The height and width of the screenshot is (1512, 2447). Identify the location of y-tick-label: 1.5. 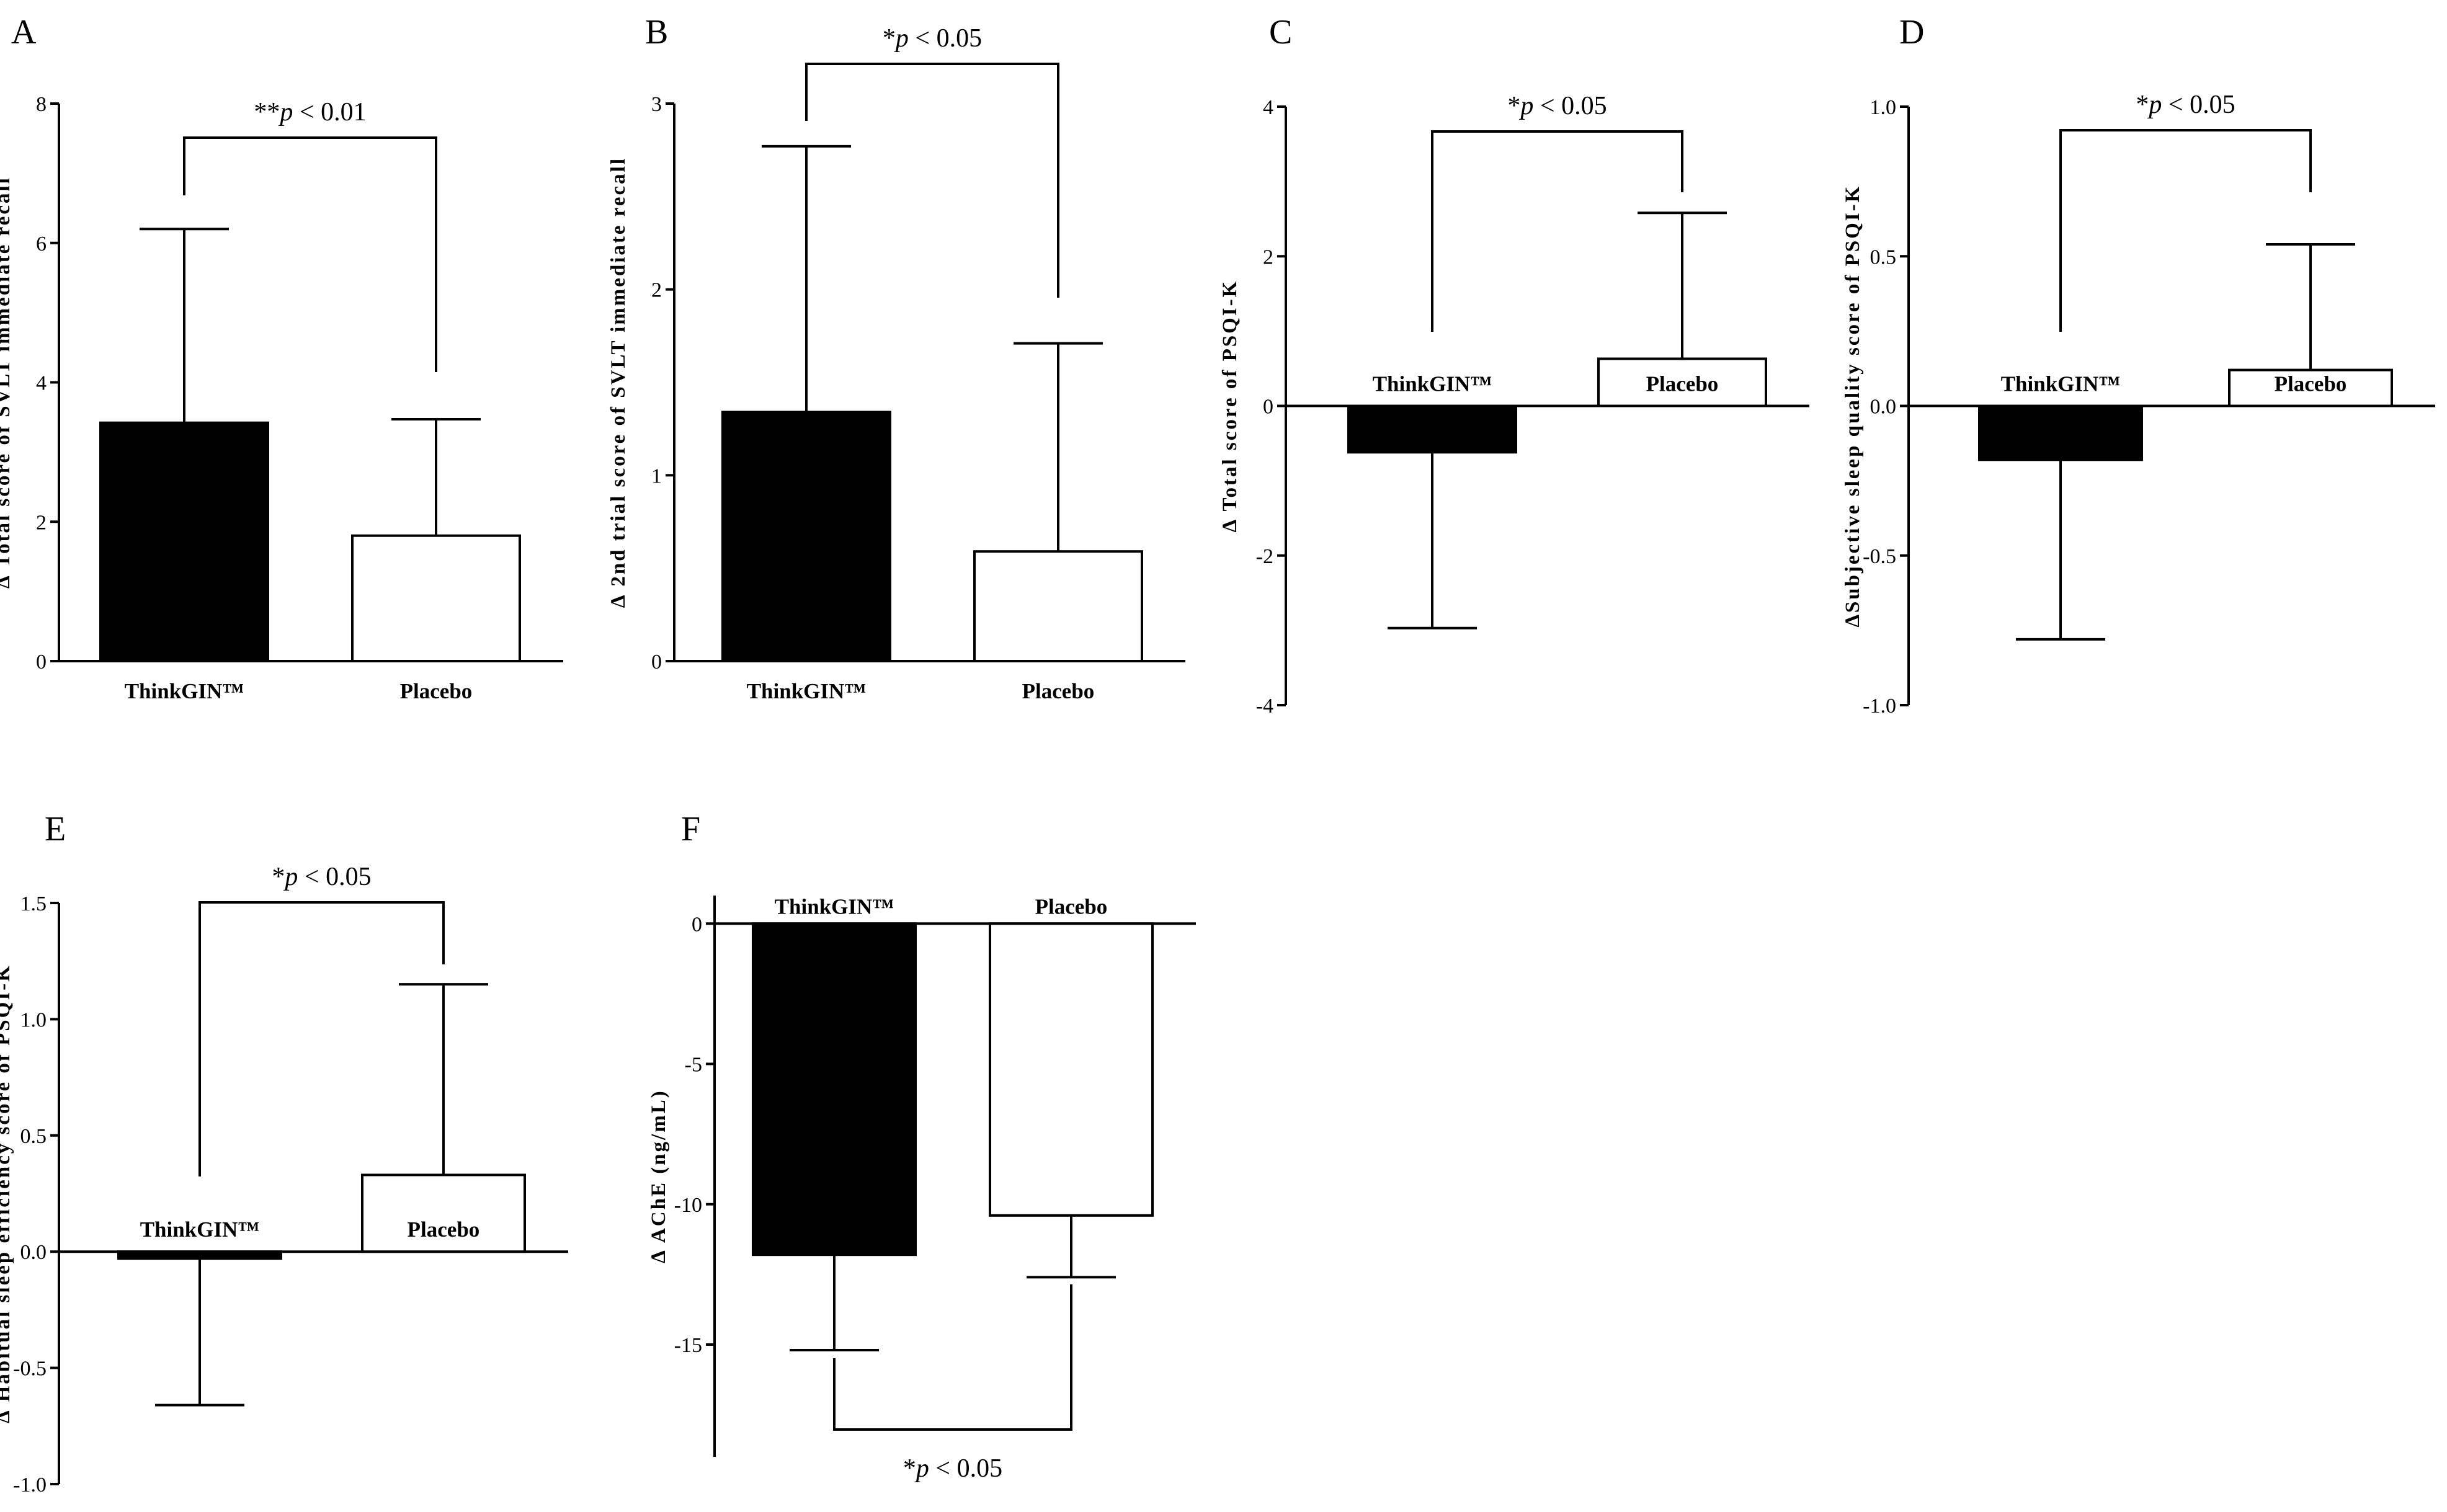
(33, 903).